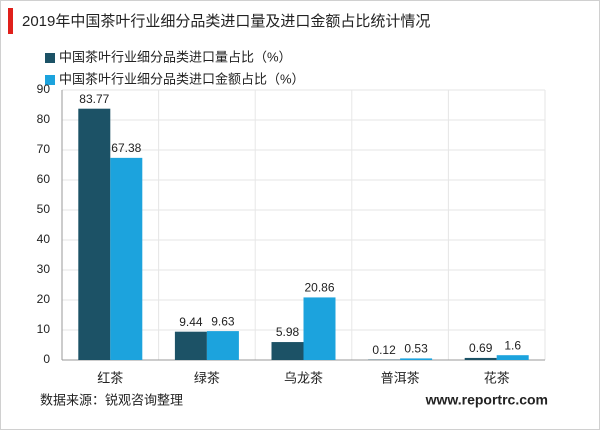 This screenshot has width=600, height=430. I want to click on y-tick-label: 10, so click(44, 329).